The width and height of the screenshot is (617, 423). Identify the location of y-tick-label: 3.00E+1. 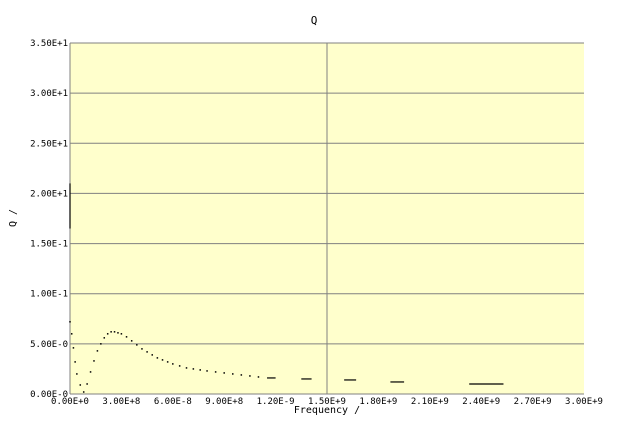
(49, 94).